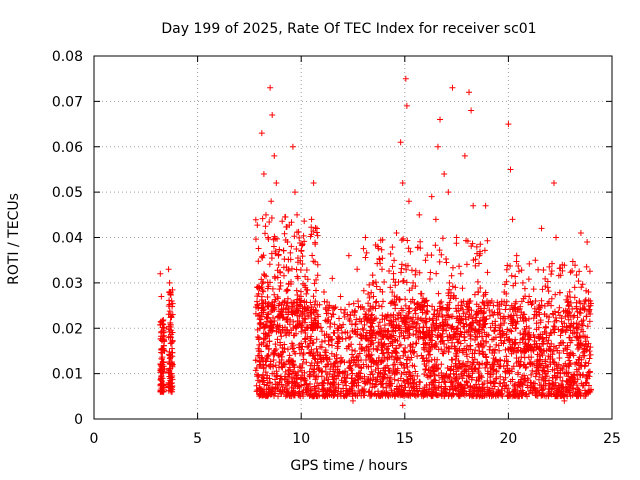  Describe the element at coordinates (67, 239) in the screenshot. I see `y-tick-label: 0.04` at that location.